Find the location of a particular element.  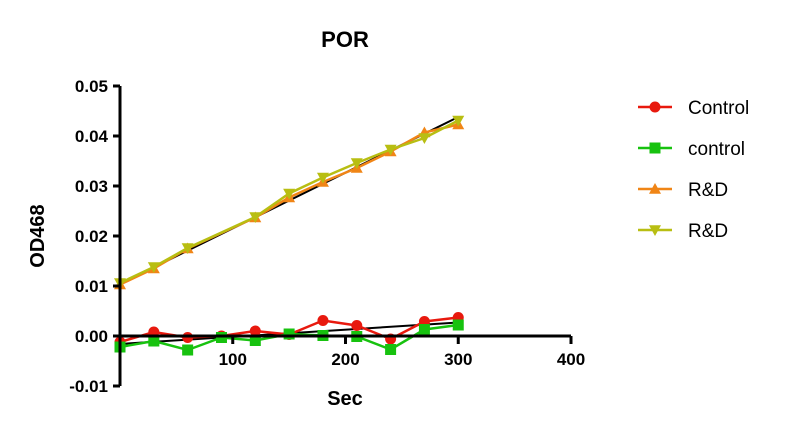

legend-item: control is located at coordinates (691, 149).